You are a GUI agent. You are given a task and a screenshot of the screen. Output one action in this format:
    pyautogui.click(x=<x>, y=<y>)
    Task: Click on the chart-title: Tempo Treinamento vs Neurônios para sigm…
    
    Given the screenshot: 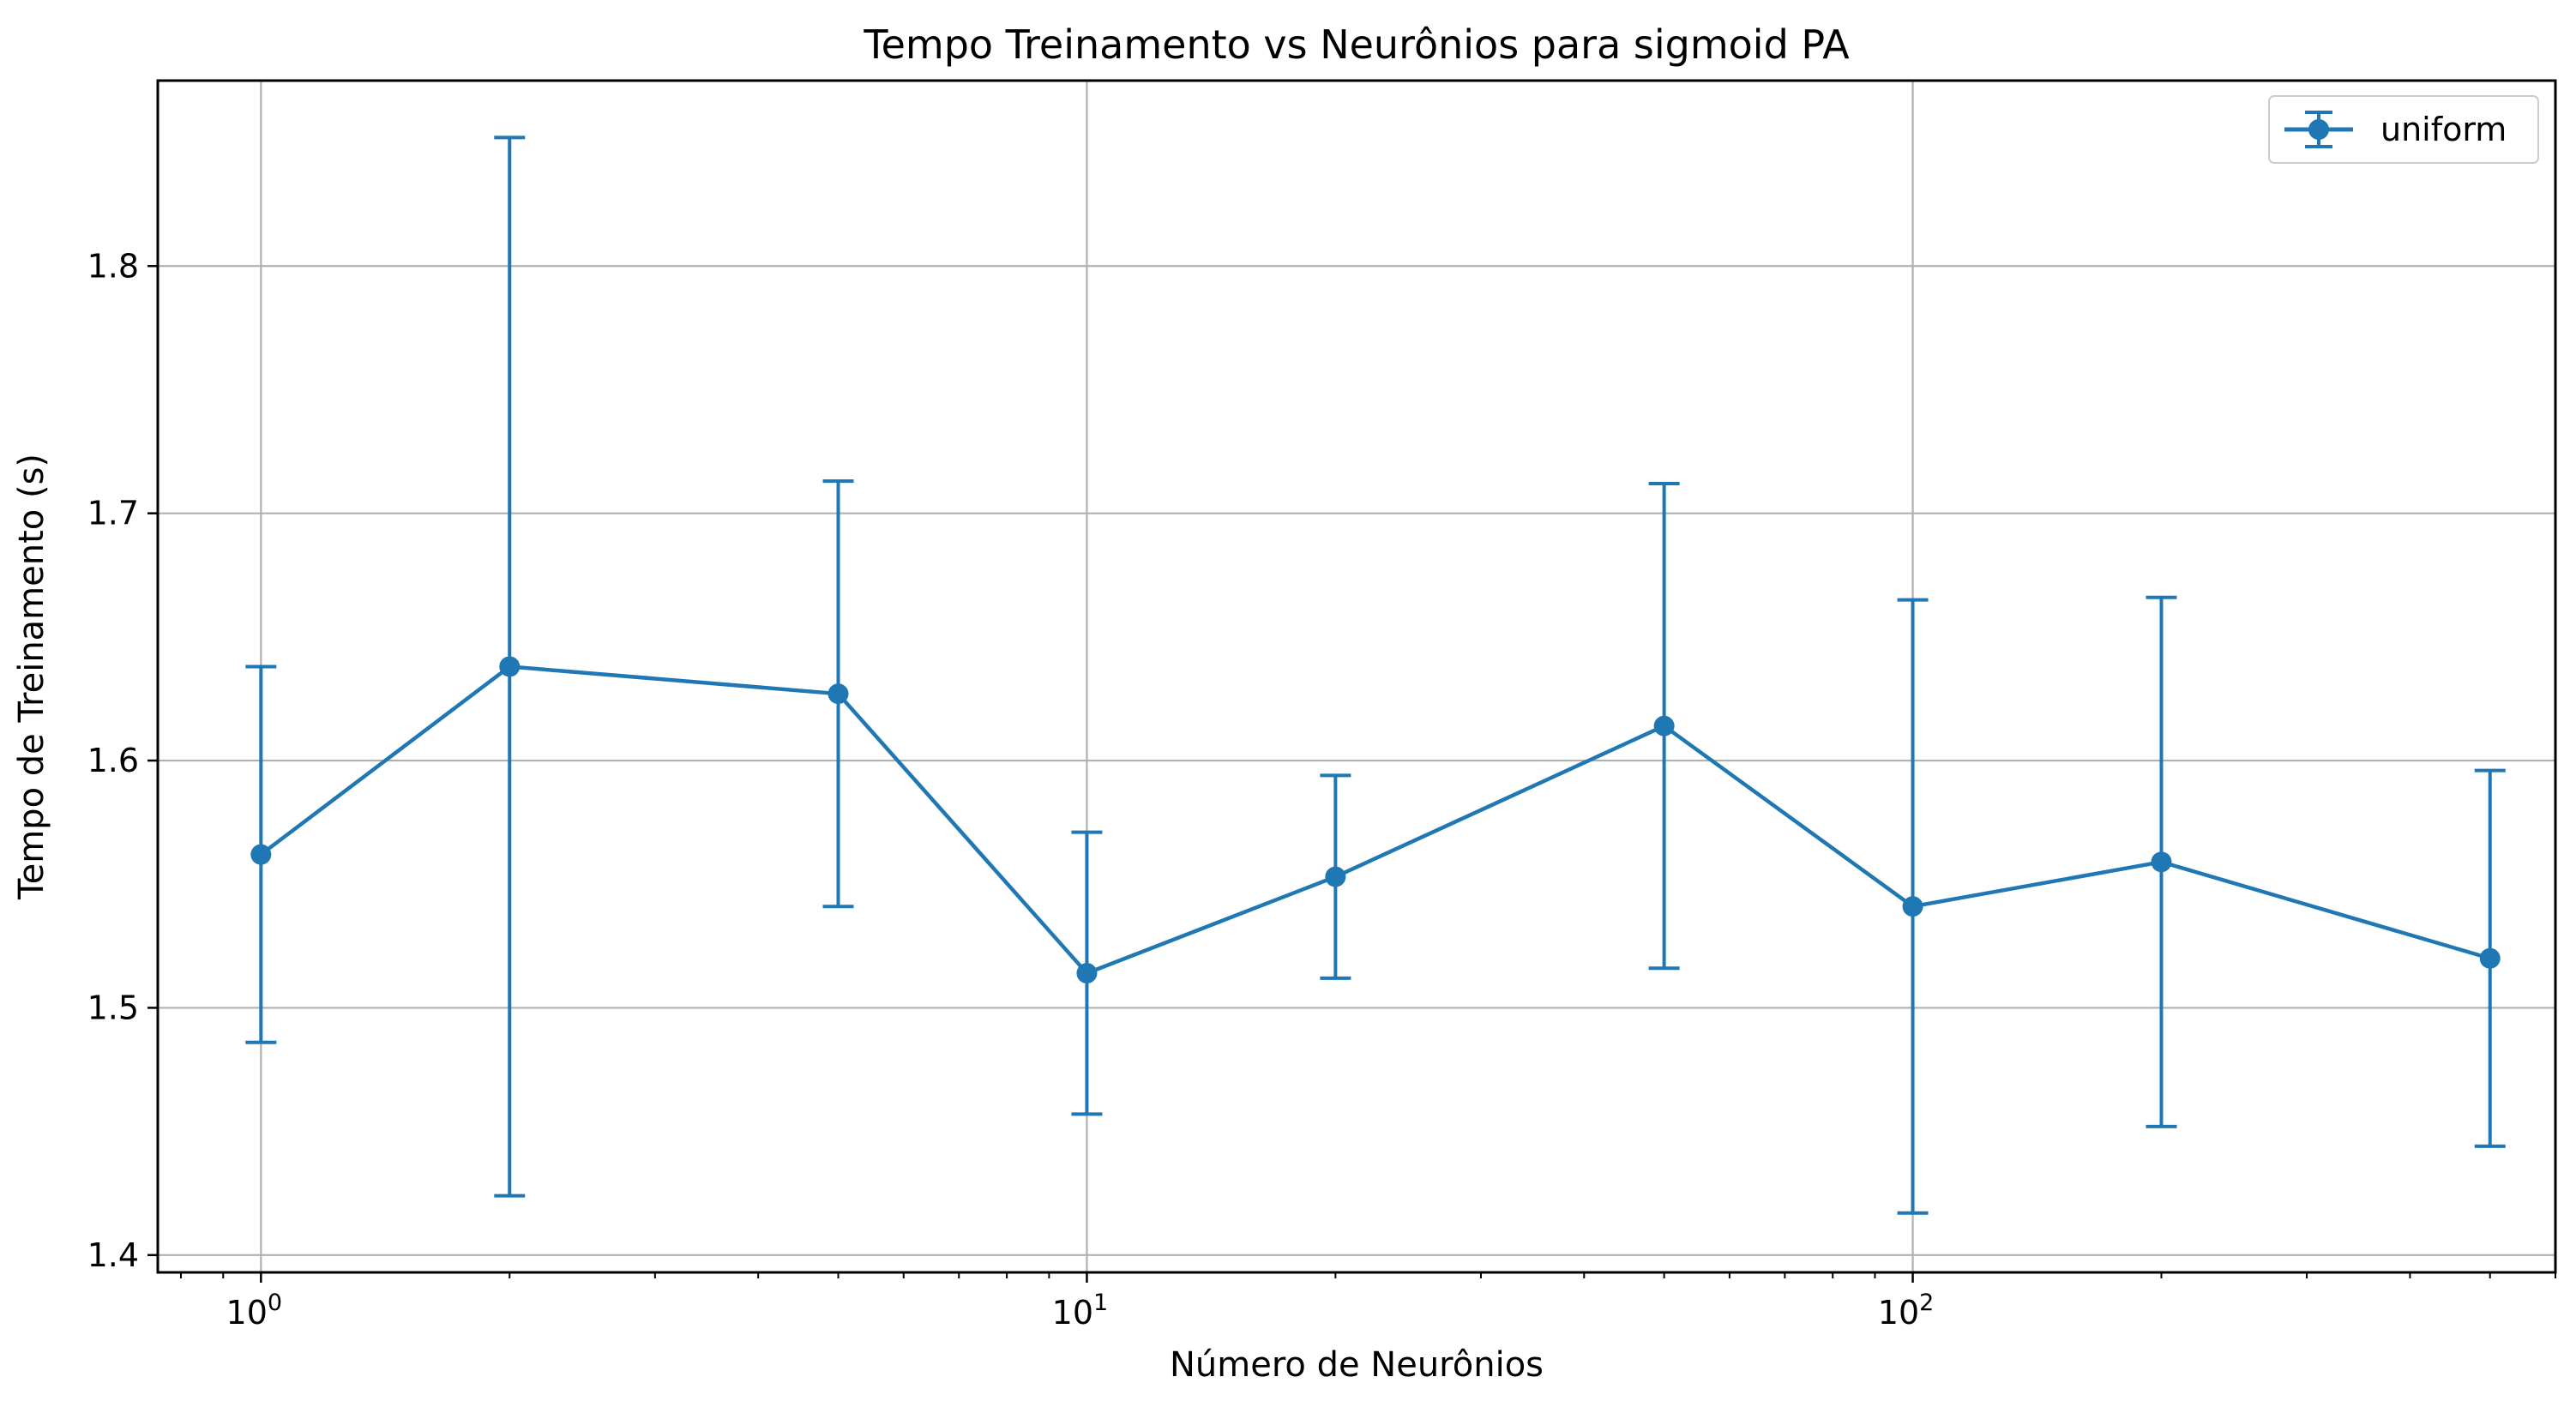 What is the action you would take?
    pyautogui.click(x=1356, y=44)
    